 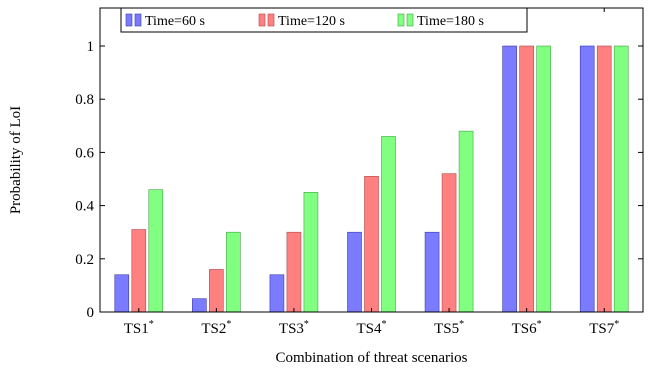 I want to click on legend-label-1: Time=60 s, so click(x=175, y=21).